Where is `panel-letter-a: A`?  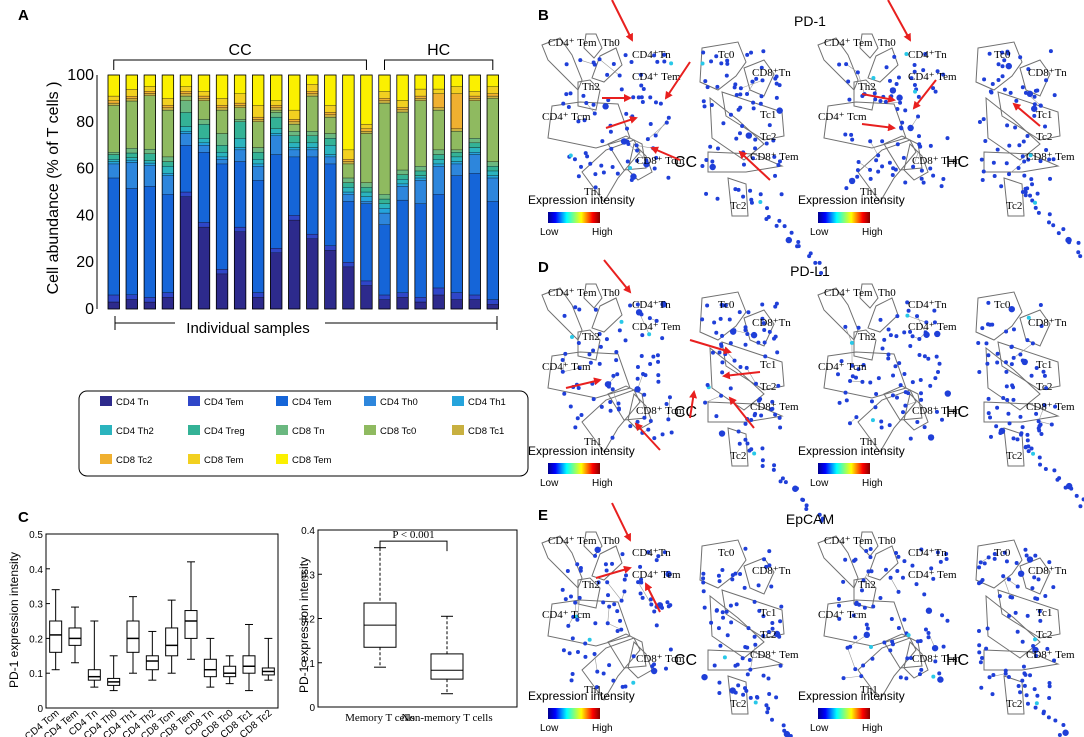 panel-letter-a: A is located at coordinates (23, 15).